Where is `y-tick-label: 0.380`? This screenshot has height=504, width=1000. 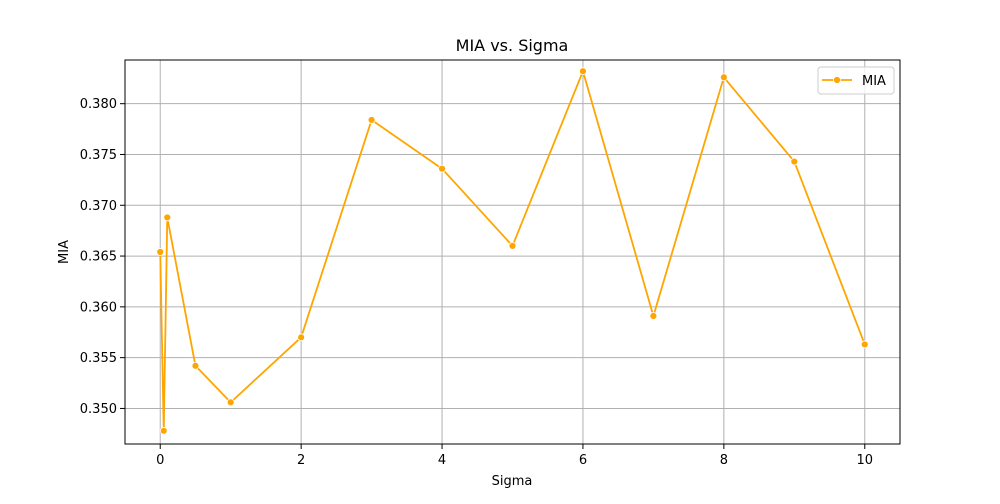 y-tick-label: 0.380 is located at coordinates (98, 104).